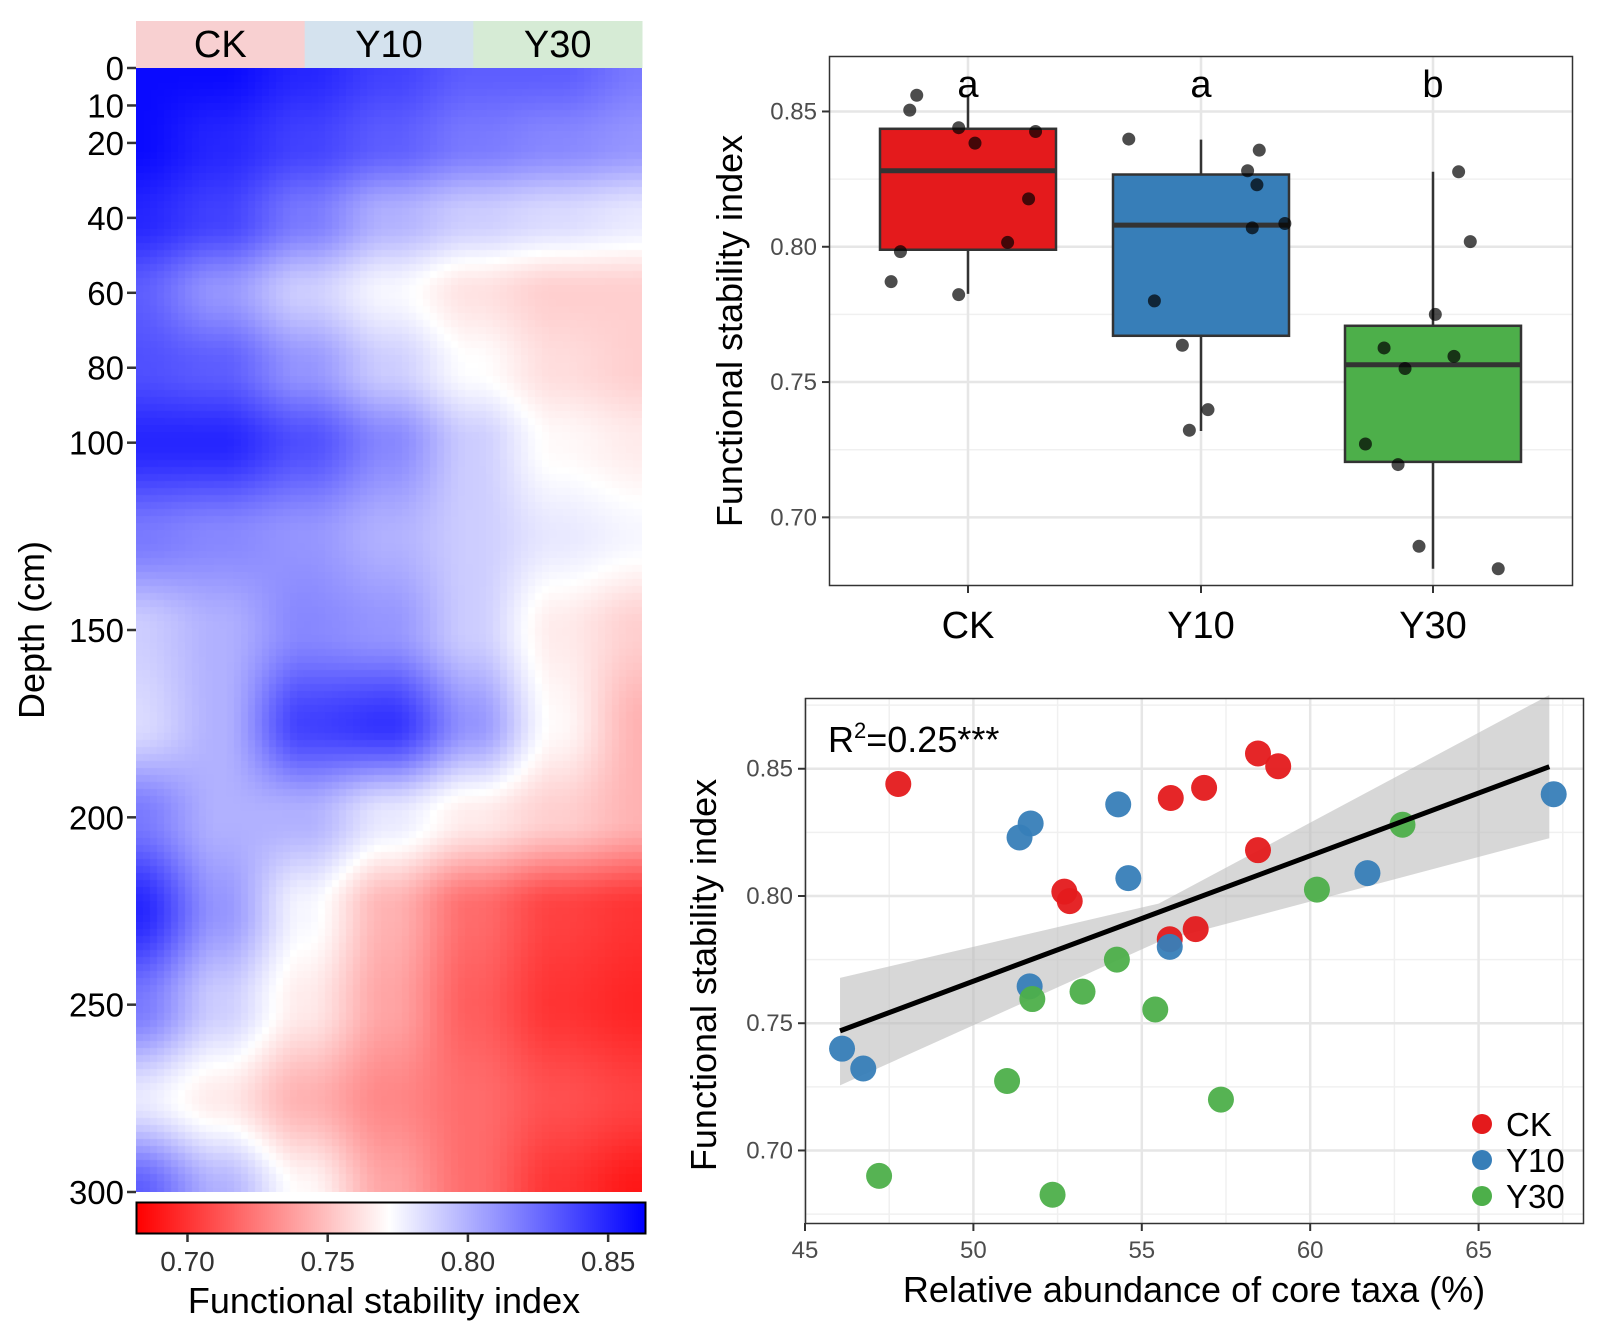 Image resolution: width=1615 pixels, height=1335 pixels. I want to click on boxplot-x-tick-label-ck: CK, so click(968, 626).